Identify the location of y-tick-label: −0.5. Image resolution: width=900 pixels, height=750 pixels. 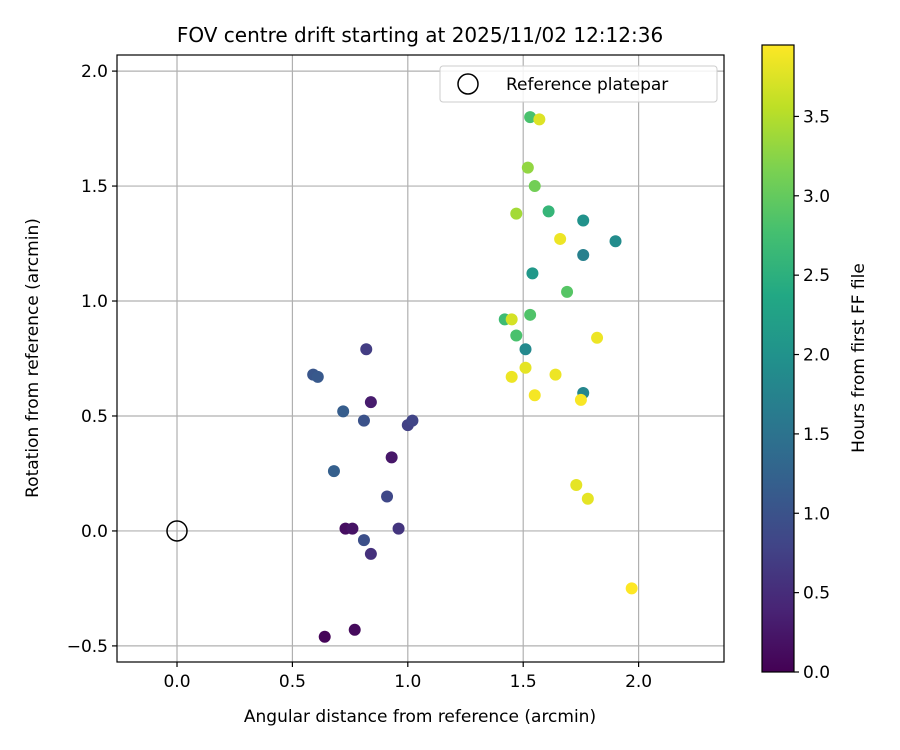
(87, 647).